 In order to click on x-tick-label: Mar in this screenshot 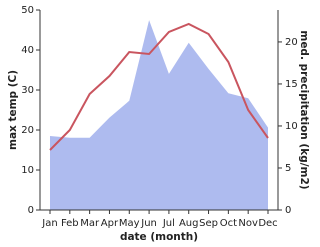, I will do `click(90, 223)`.